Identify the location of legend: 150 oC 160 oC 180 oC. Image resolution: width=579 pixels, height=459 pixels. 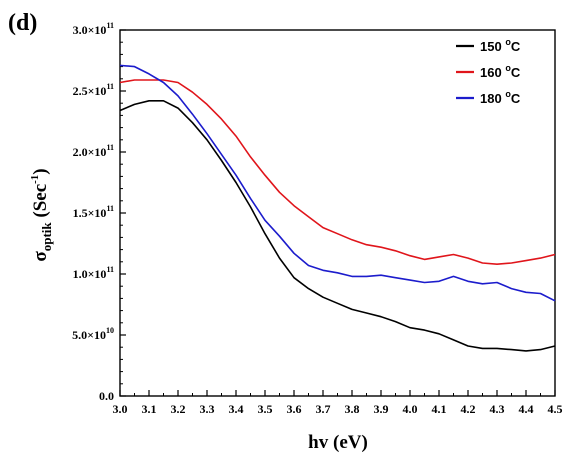
(488, 71).